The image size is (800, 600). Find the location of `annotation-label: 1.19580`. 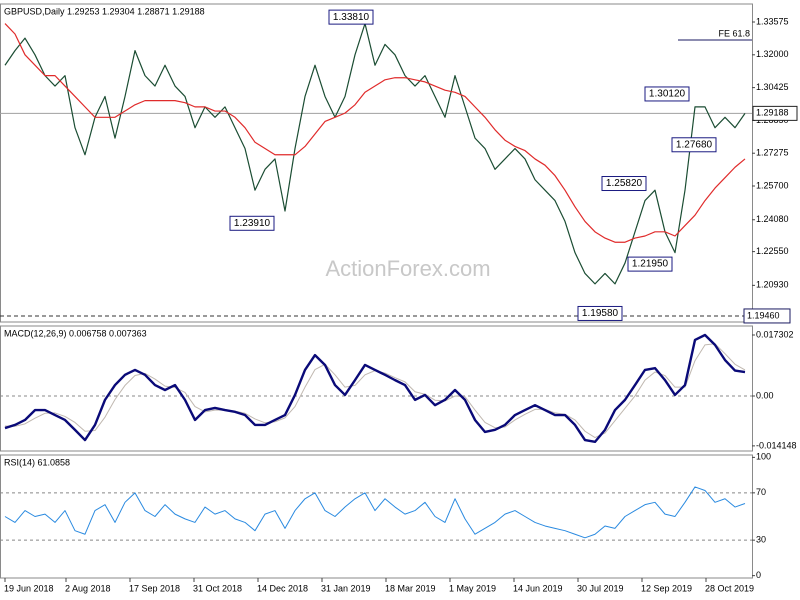

annotation-label: 1.19580 is located at coordinates (600, 313).